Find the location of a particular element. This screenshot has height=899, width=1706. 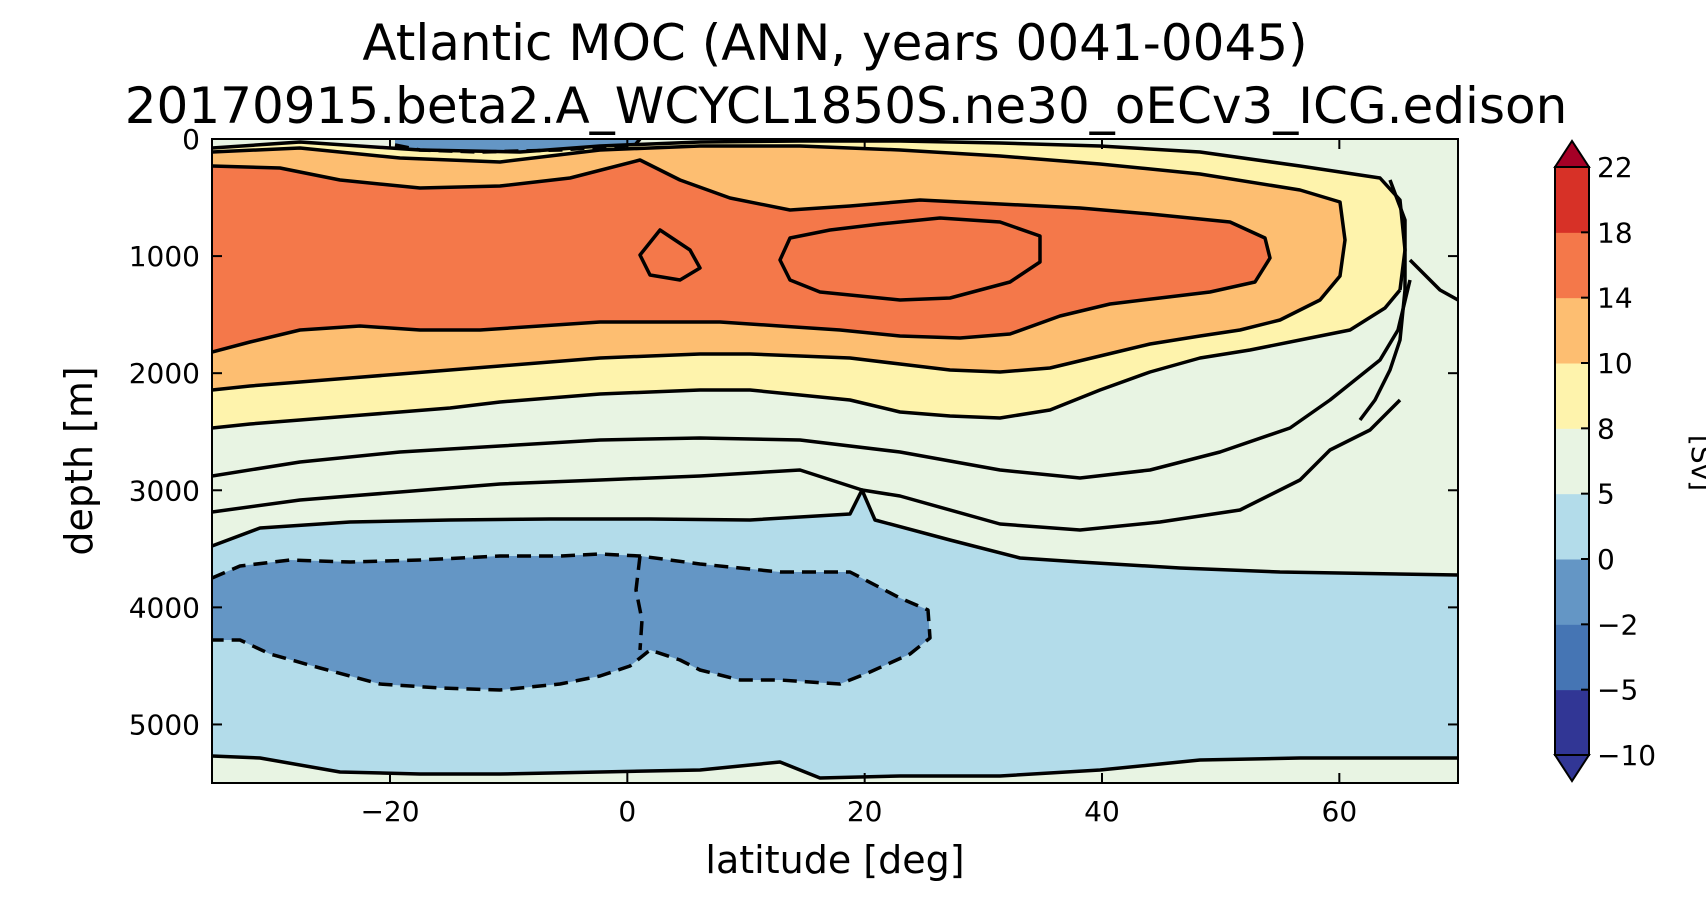

colorbar-label: [Sv] is located at coordinates (1695, 463).